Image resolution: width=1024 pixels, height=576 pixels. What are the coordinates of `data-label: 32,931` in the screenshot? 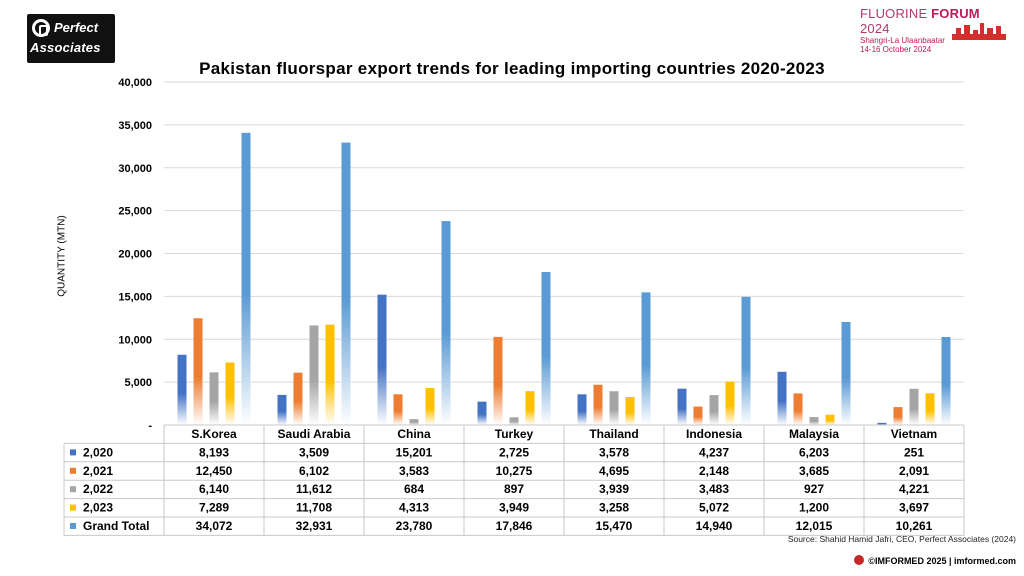 It's located at (314, 526).